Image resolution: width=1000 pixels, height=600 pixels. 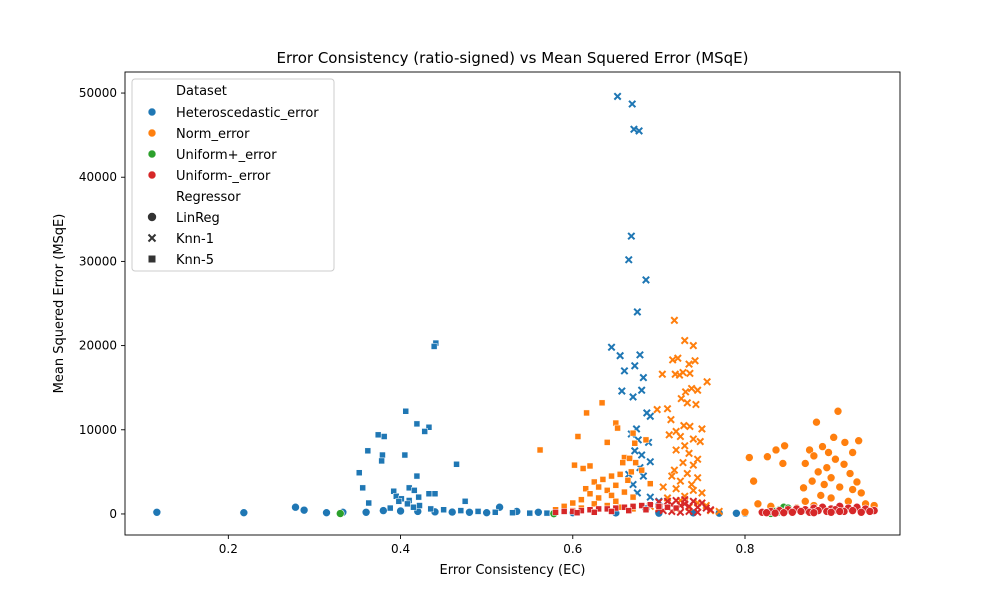 What do you see at coordinates (98, 346) in the screenshot?
I see `y-tick-label: 20000` at bounding box center [98, 346].